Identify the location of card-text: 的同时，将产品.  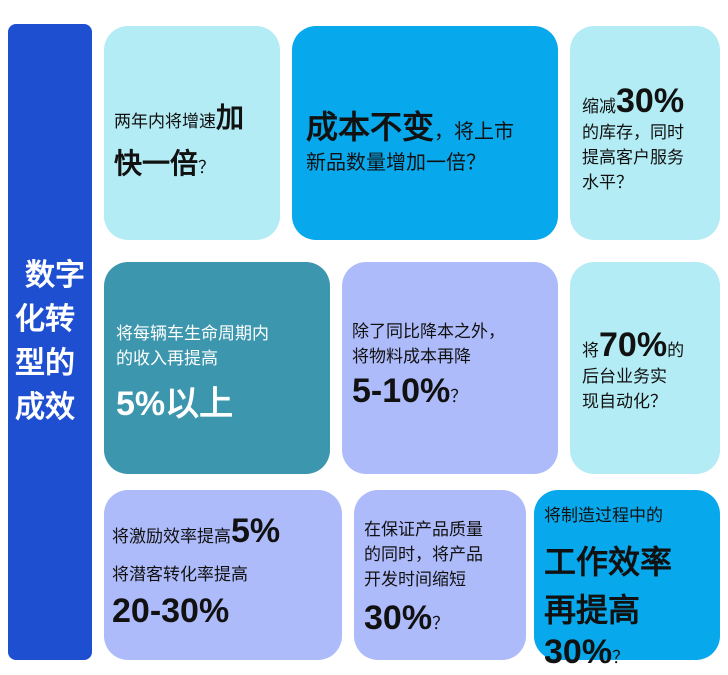
(423, 555).